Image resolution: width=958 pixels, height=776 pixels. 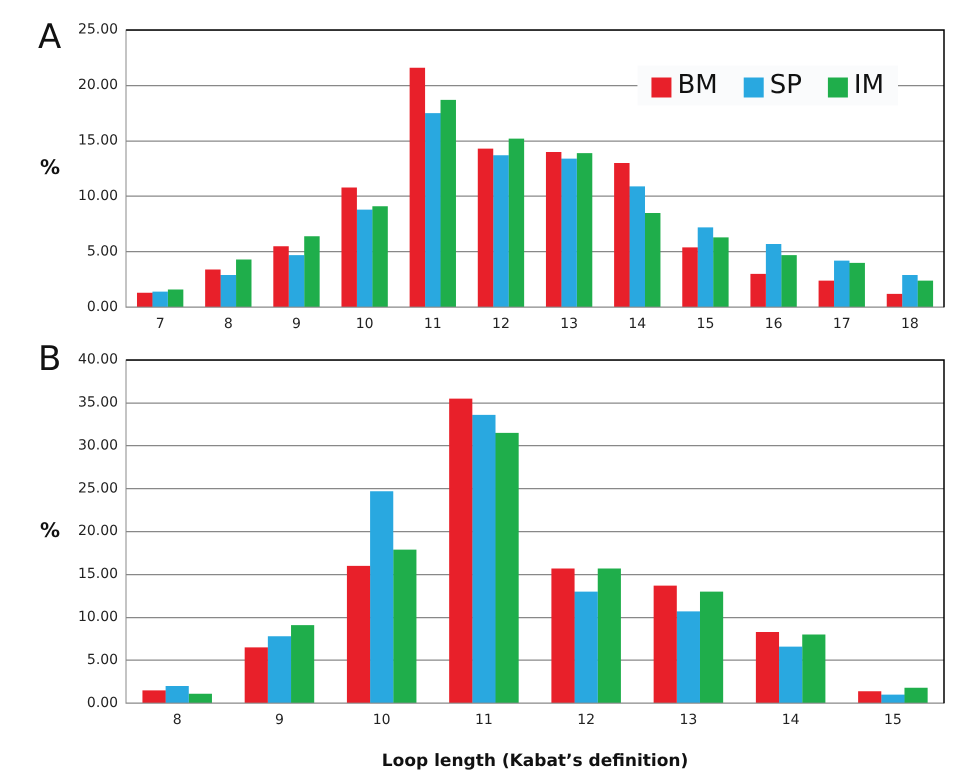 I want to click on x-axis-title: Loop length (Kabat’s definition), so click(x=535, y=760).